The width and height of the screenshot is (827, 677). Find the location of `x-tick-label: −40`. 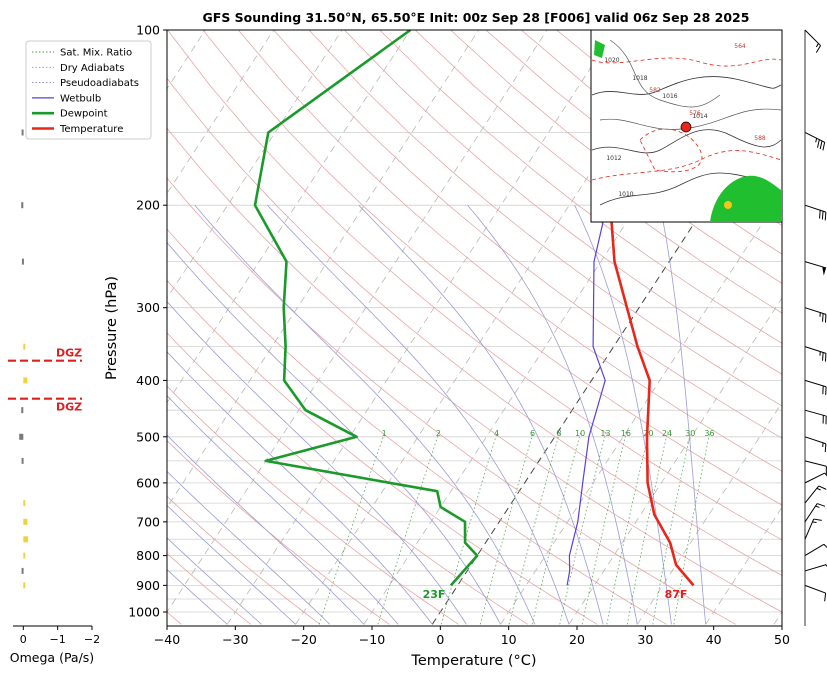

x-tick-label: −40 is located at coordinates (167, 639).